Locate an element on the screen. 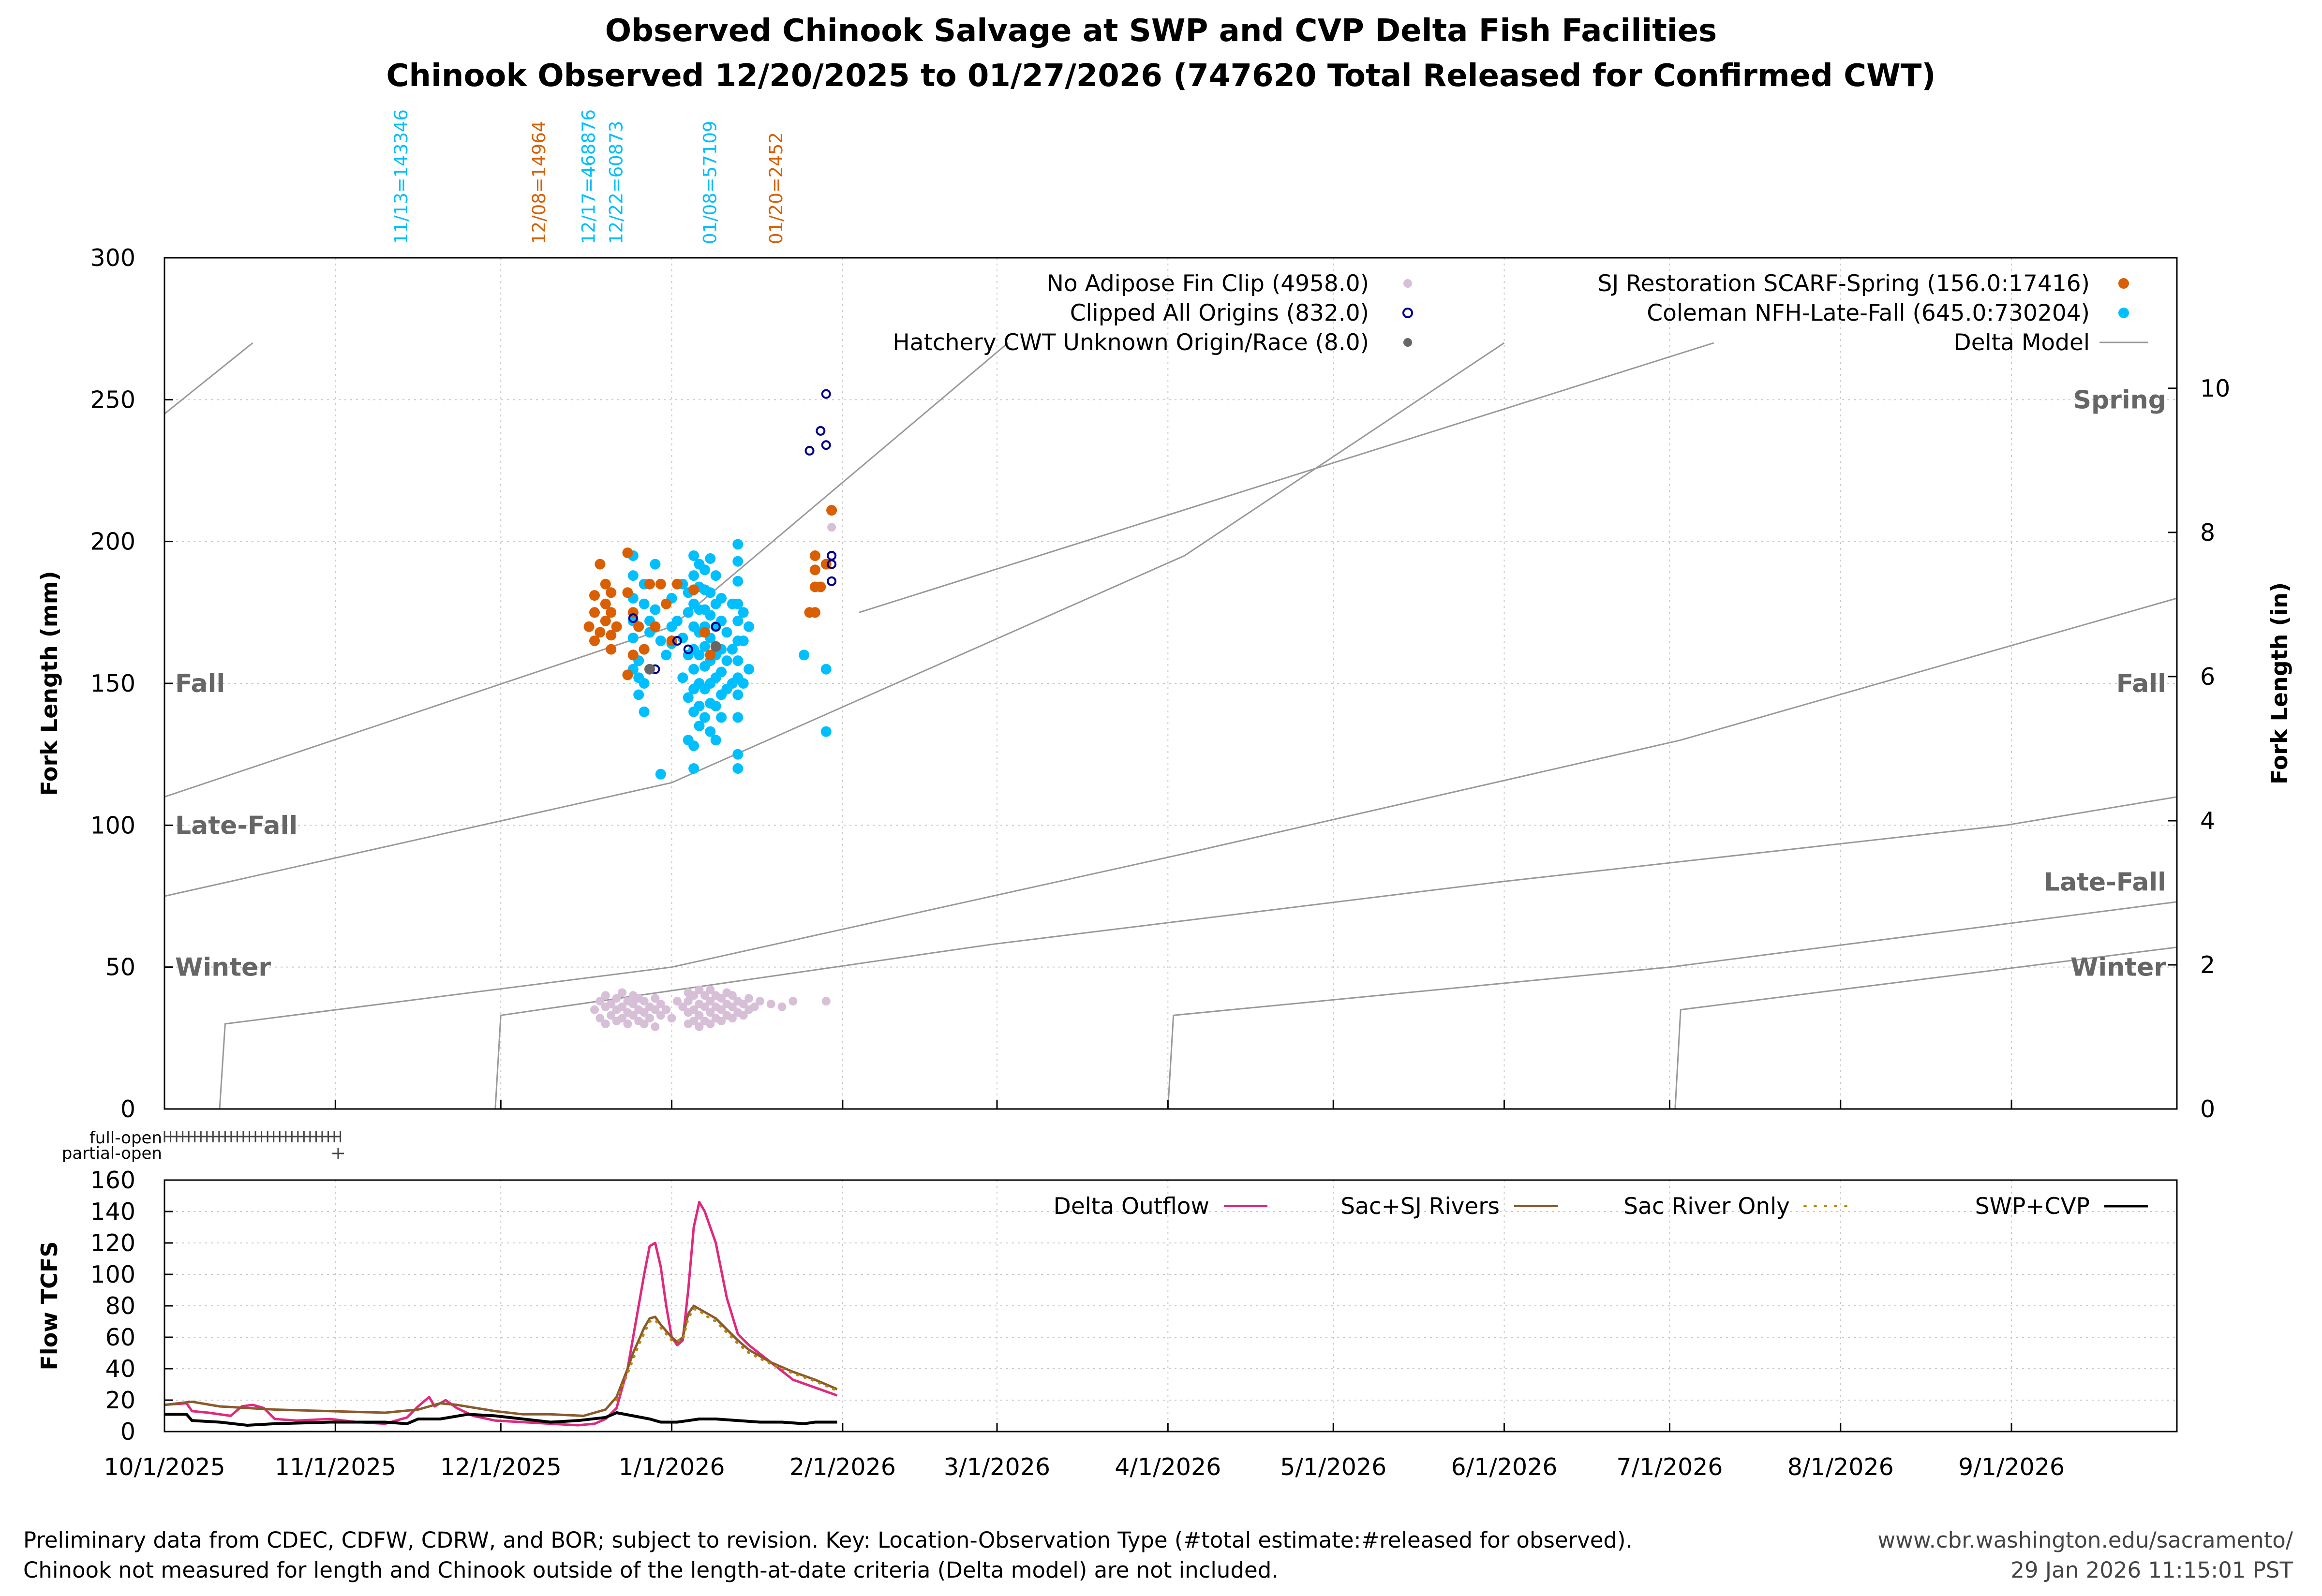 The width and height of the screenshot is (2322, 1596). legend-label-unknown: Hatchery CWT Unknown Origin/Race (8.0) is located at coordinates (1131, 342).